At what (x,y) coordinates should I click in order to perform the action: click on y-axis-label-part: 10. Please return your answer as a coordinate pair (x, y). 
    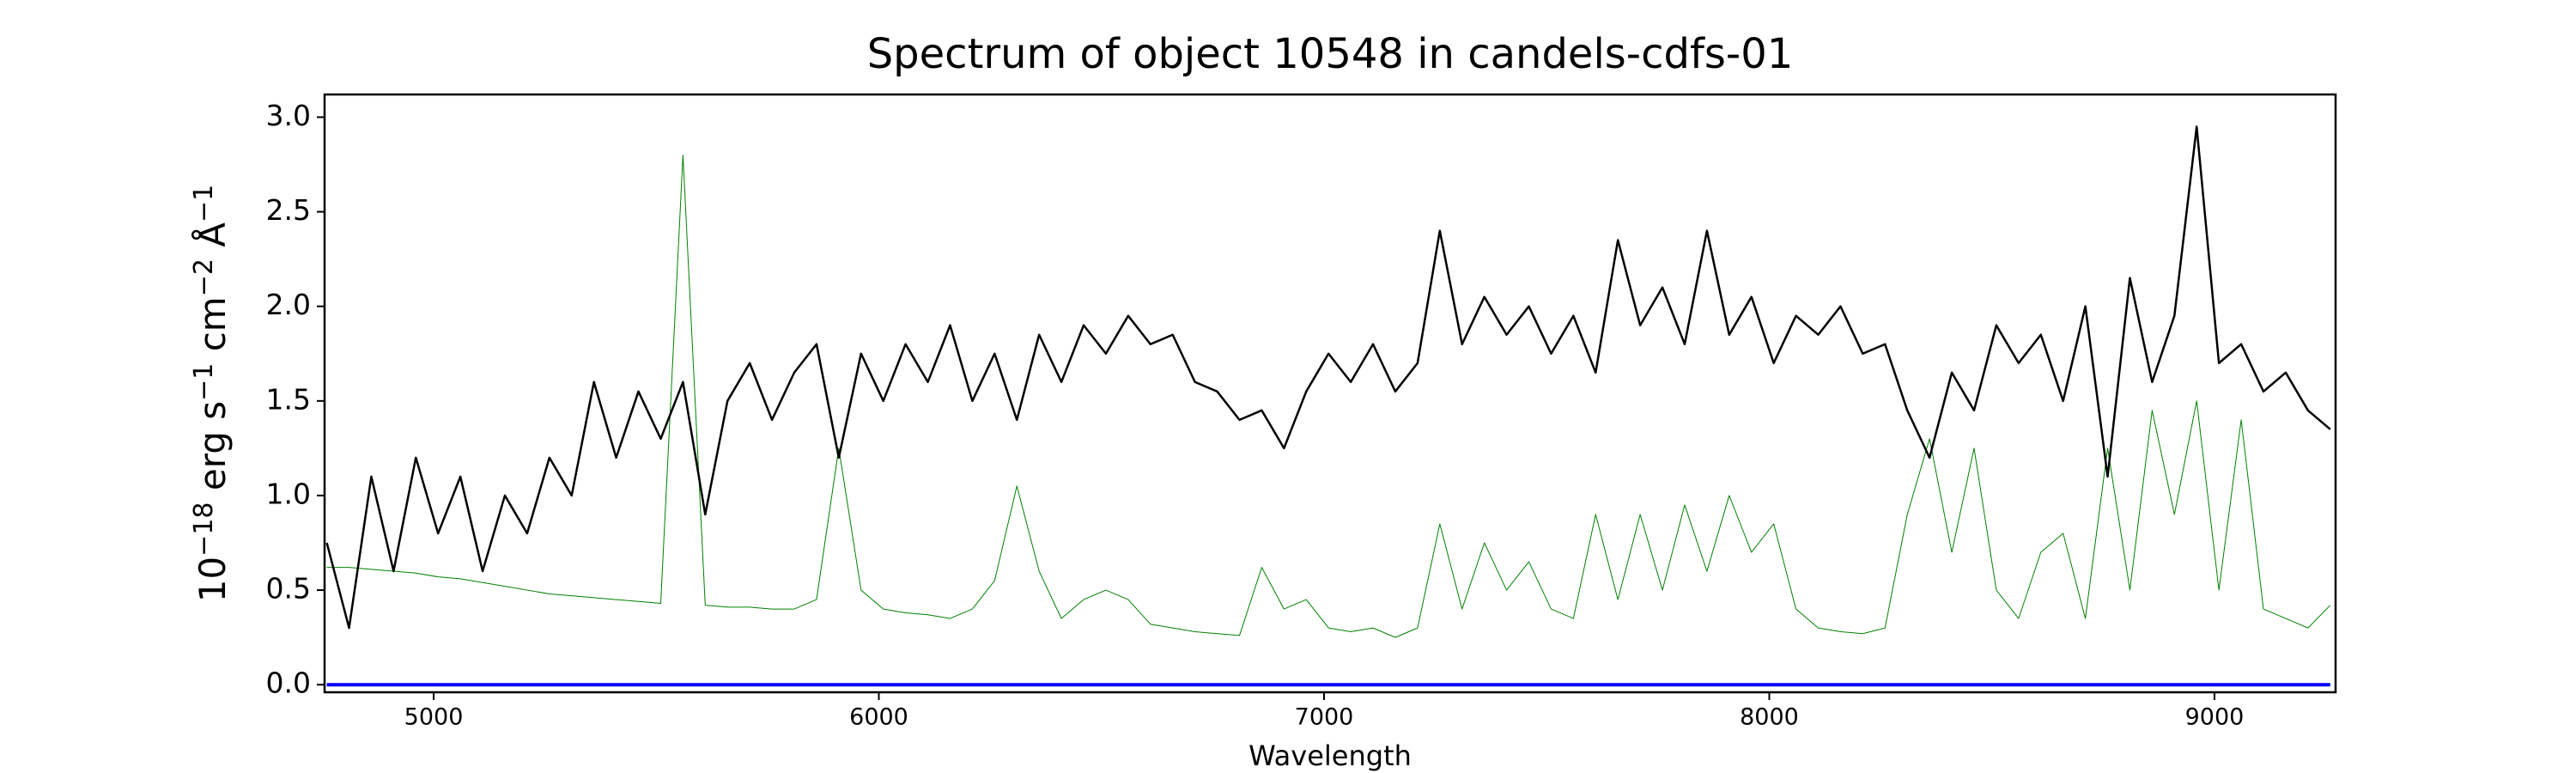
    Looking at the image, I should click on (213, 579).